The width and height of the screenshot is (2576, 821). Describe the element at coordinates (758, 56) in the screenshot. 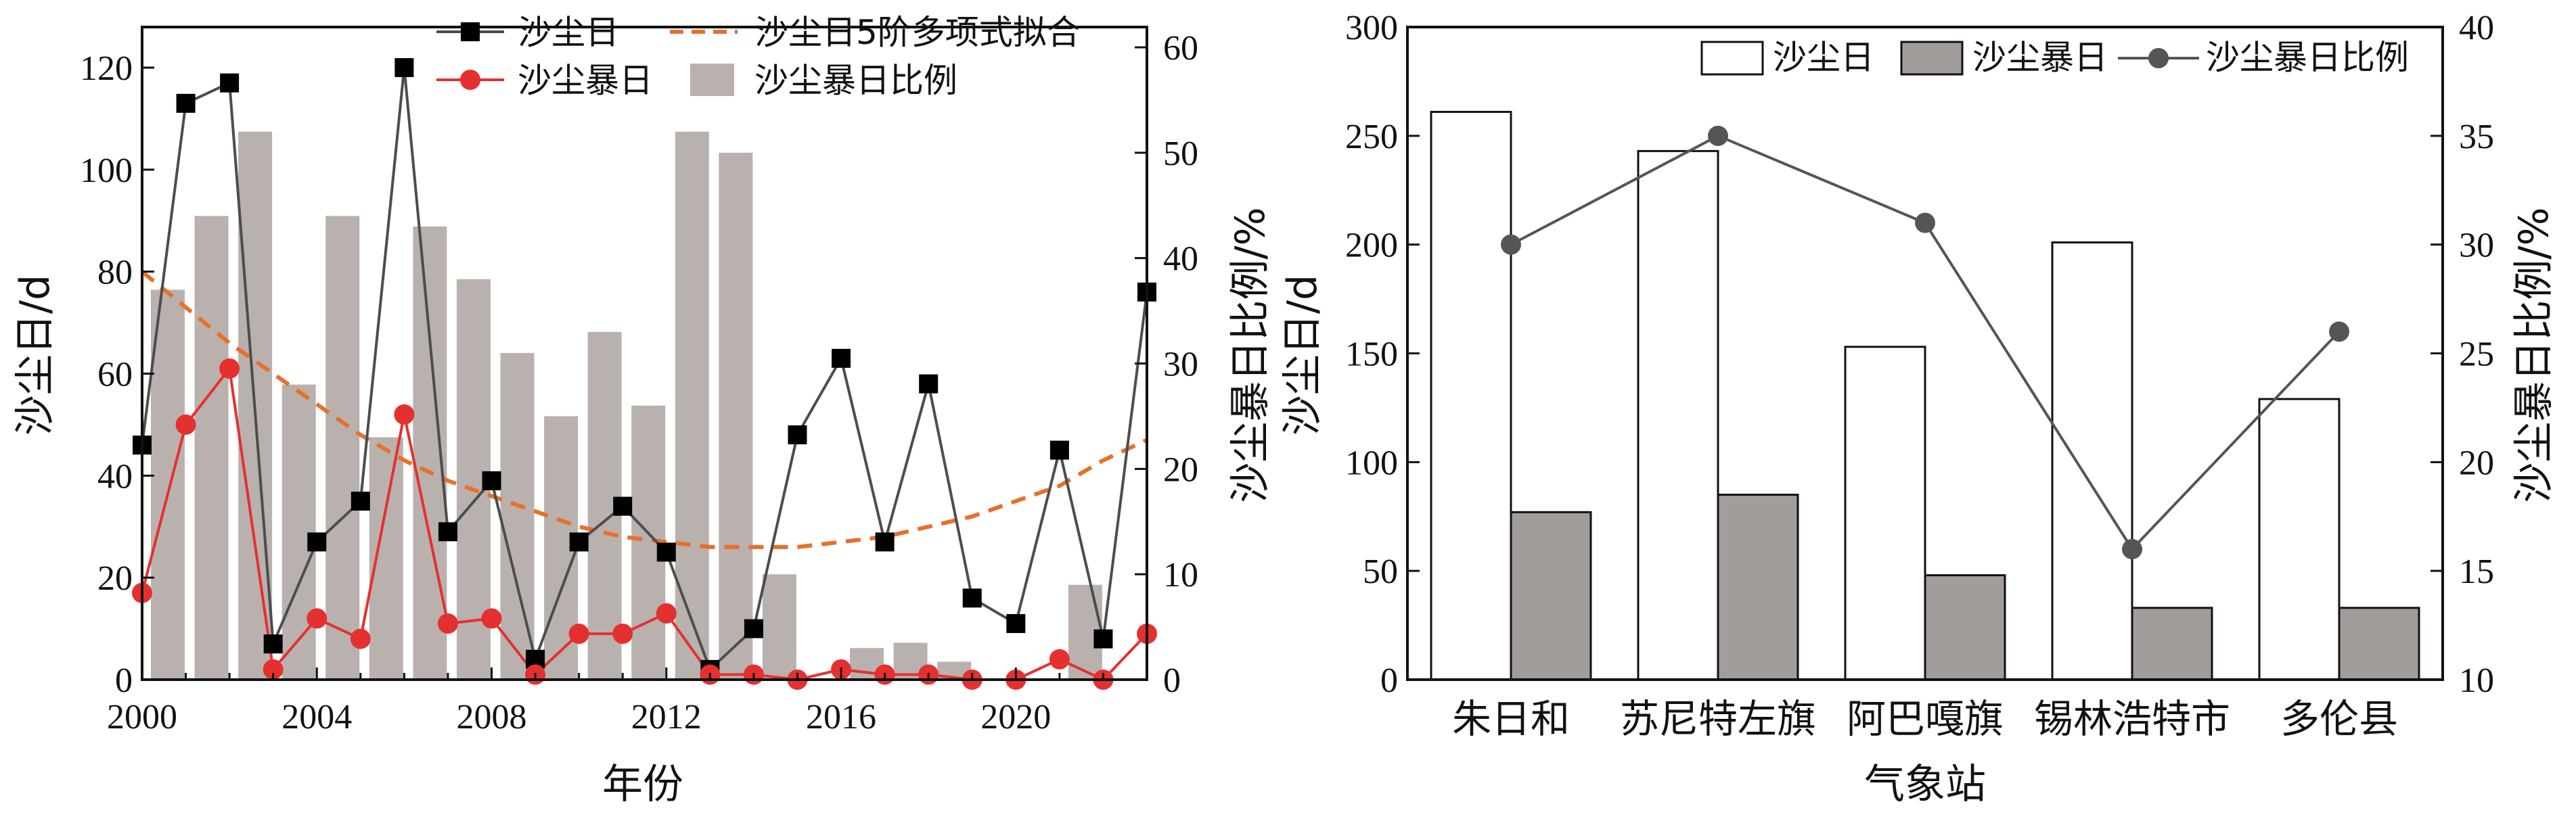

I see `legend-left: 沙尘日 沙尘日5阶多项式拟合 沙尘暴日 沙尘暴日比例` at that location.